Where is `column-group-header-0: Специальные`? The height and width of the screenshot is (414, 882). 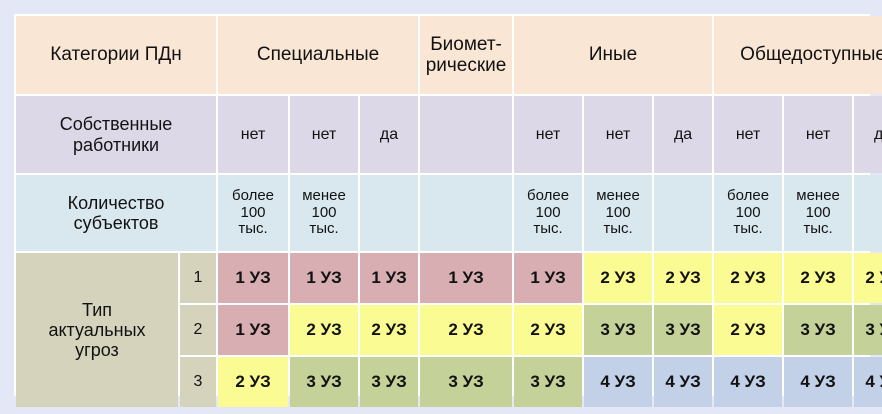 column-group-header-0: Специальные is located at coordinates (318, 55).